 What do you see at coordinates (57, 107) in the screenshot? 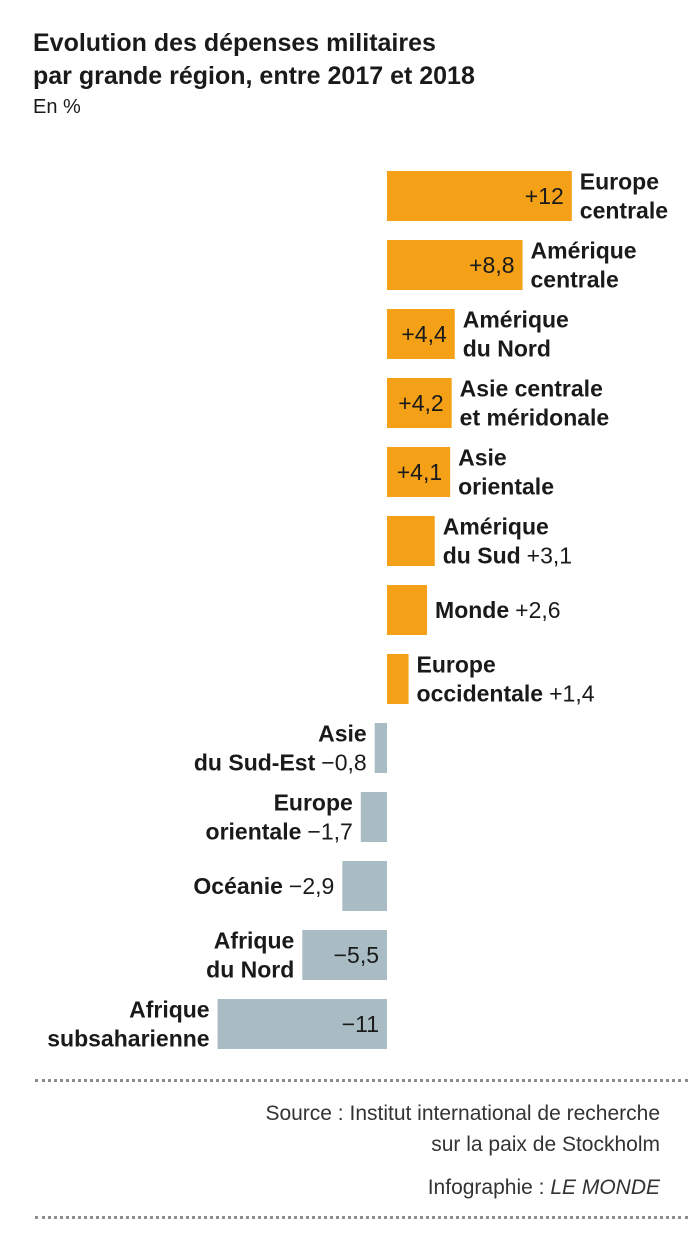
I see `chart-subtitle: En %` at bounding box center [57, 107].